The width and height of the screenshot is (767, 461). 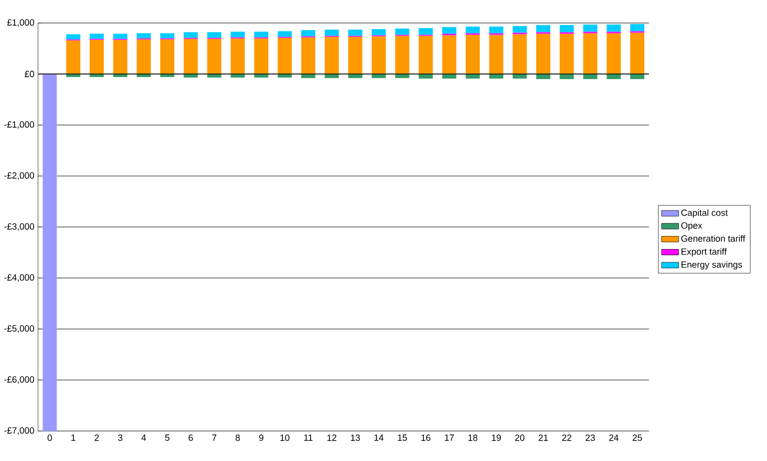 What do you see at coordinates (19, 176) in the screenshot?
I see `y-tick-label: -£2,000` at bounding box center [19, 176].